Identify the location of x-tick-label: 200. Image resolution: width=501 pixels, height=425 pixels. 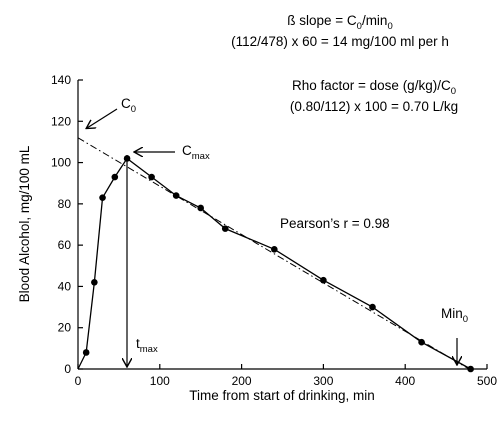
(242, 381).